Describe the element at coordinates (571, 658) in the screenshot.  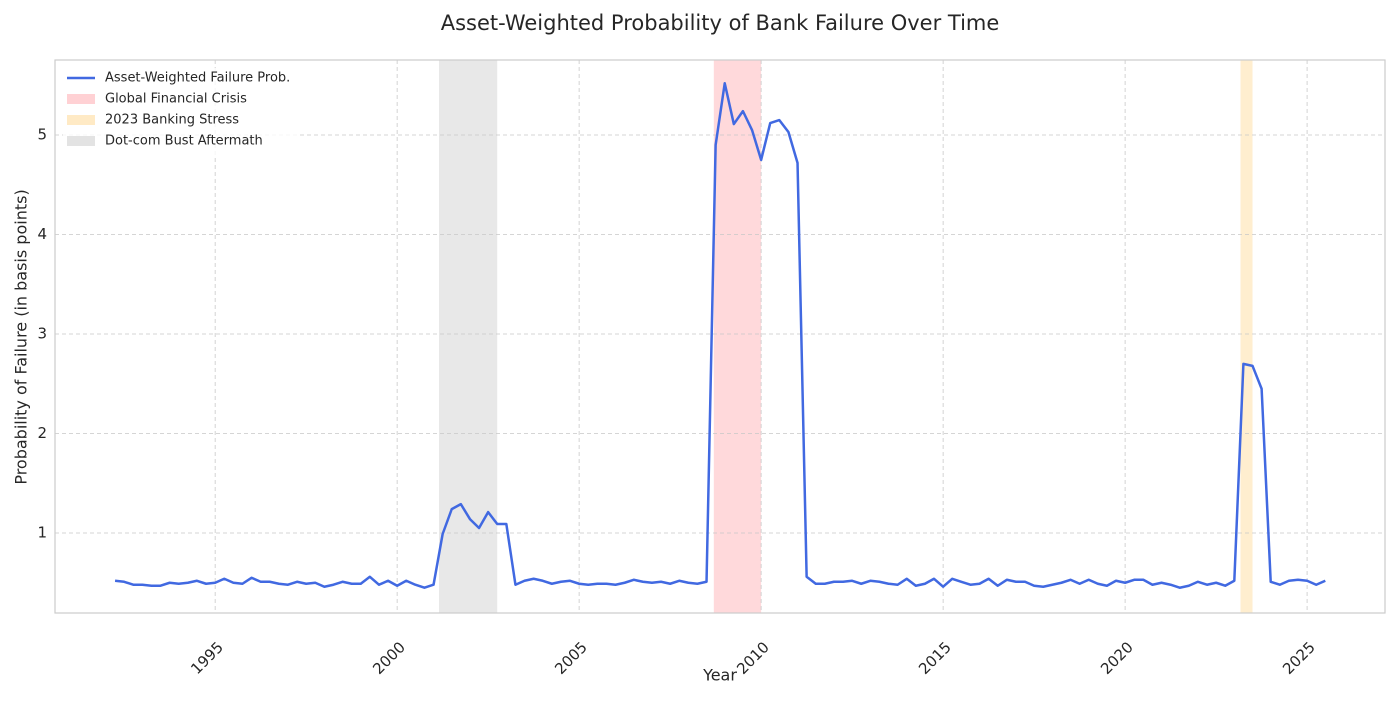
I see `x-tick-label: 2005` at that location.